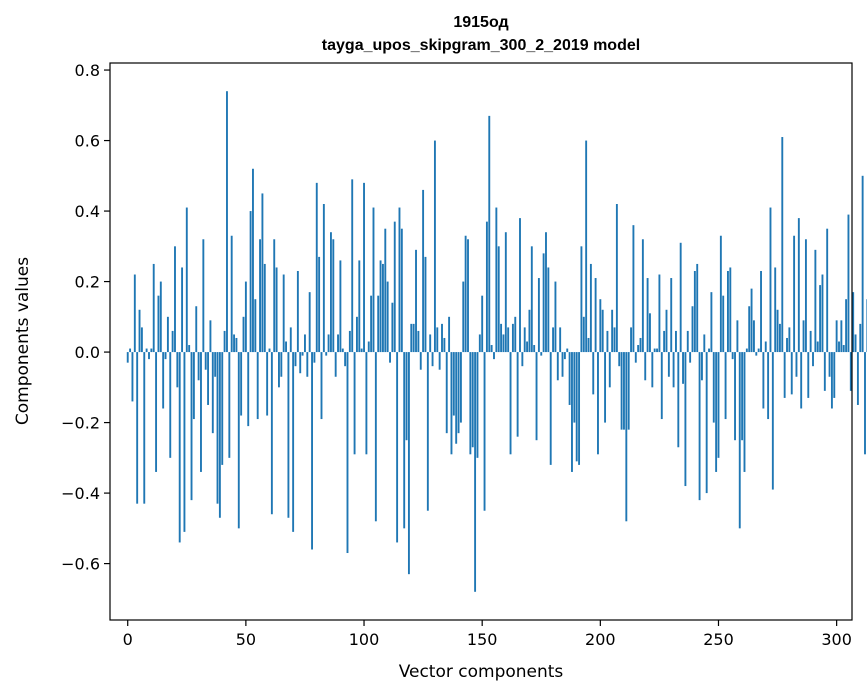 The image size is (867, 696). What do you see at coordinates (718, 639) in the screenshot?
I see `x-tick-label: 250` at bounding box center [718, 639].